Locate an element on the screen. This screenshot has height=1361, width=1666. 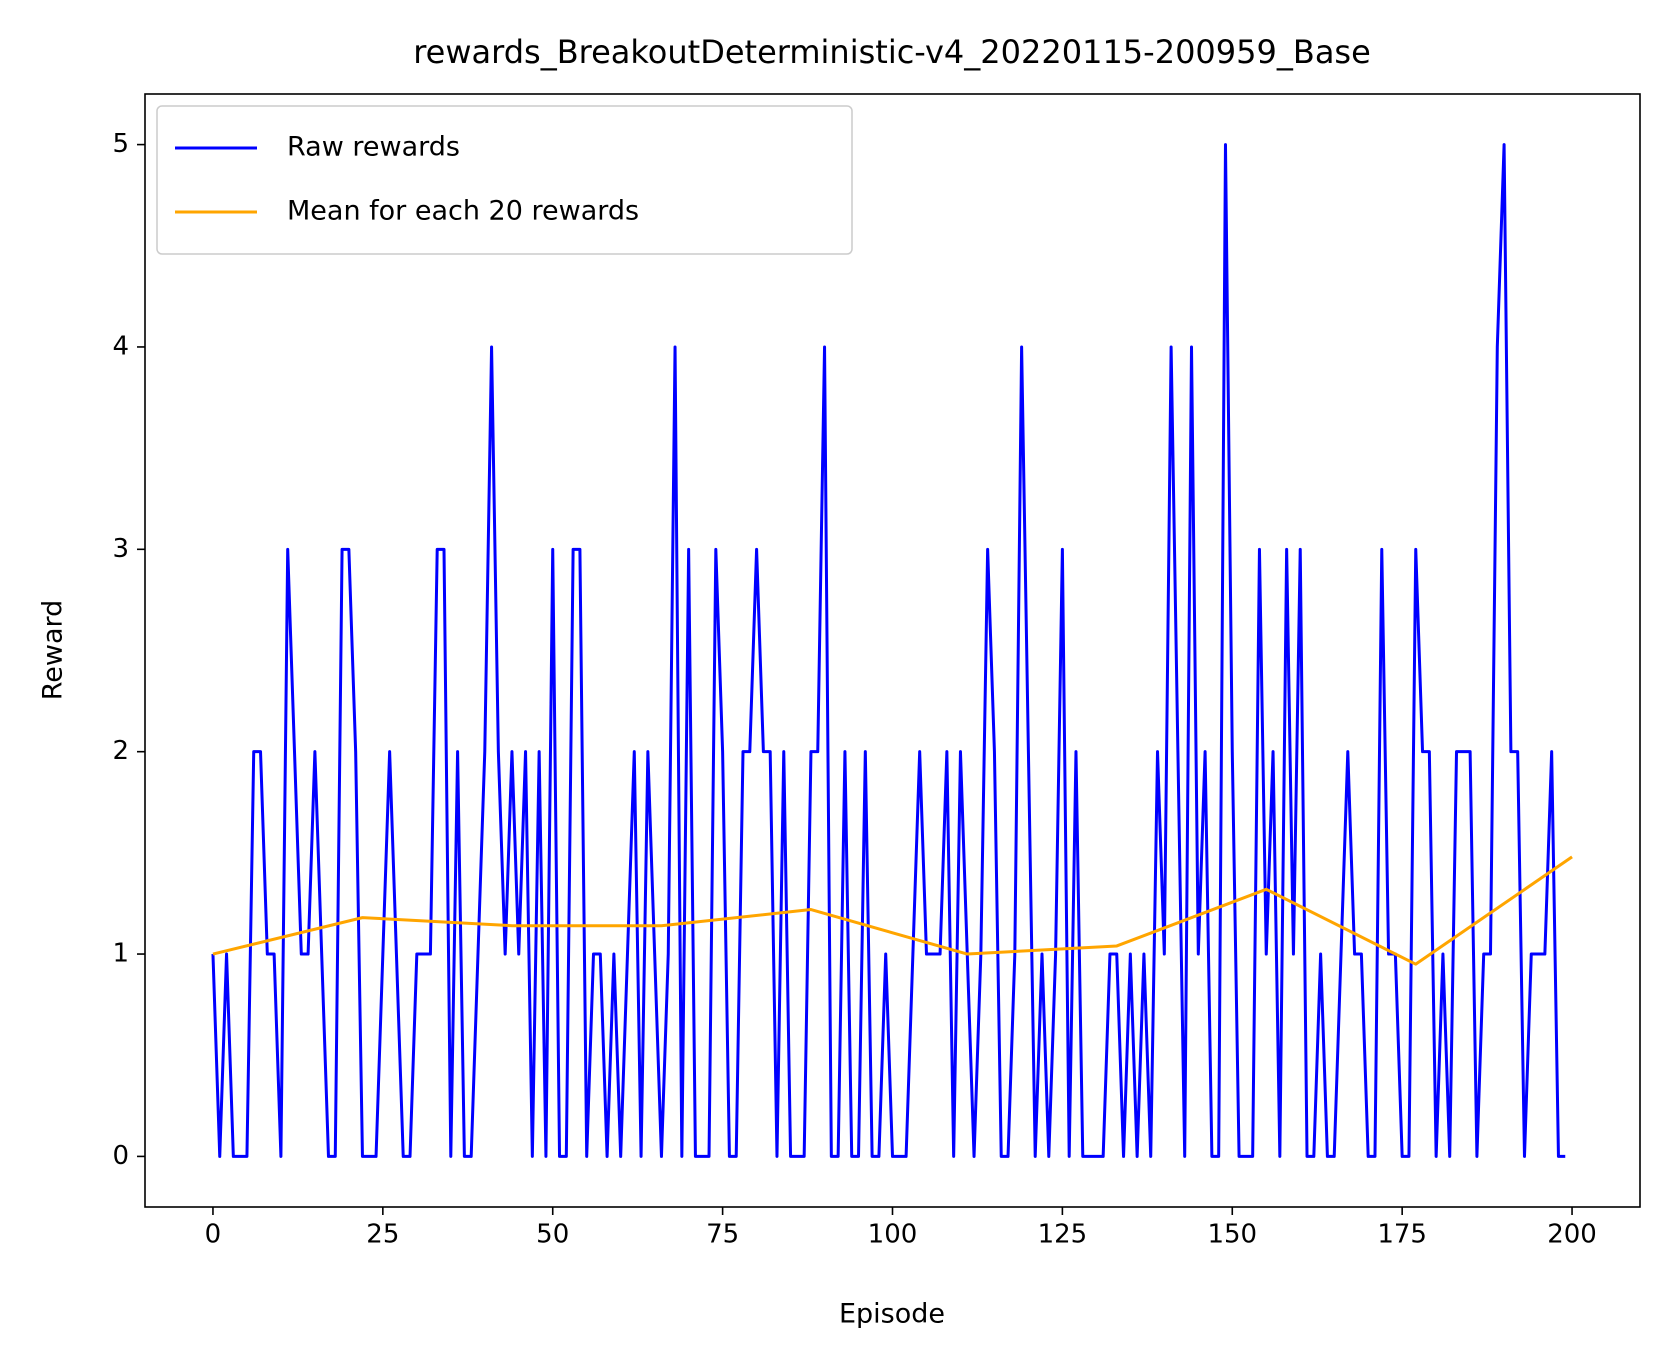
x-axis-label: Episode is located at coordinates (892, 1314).